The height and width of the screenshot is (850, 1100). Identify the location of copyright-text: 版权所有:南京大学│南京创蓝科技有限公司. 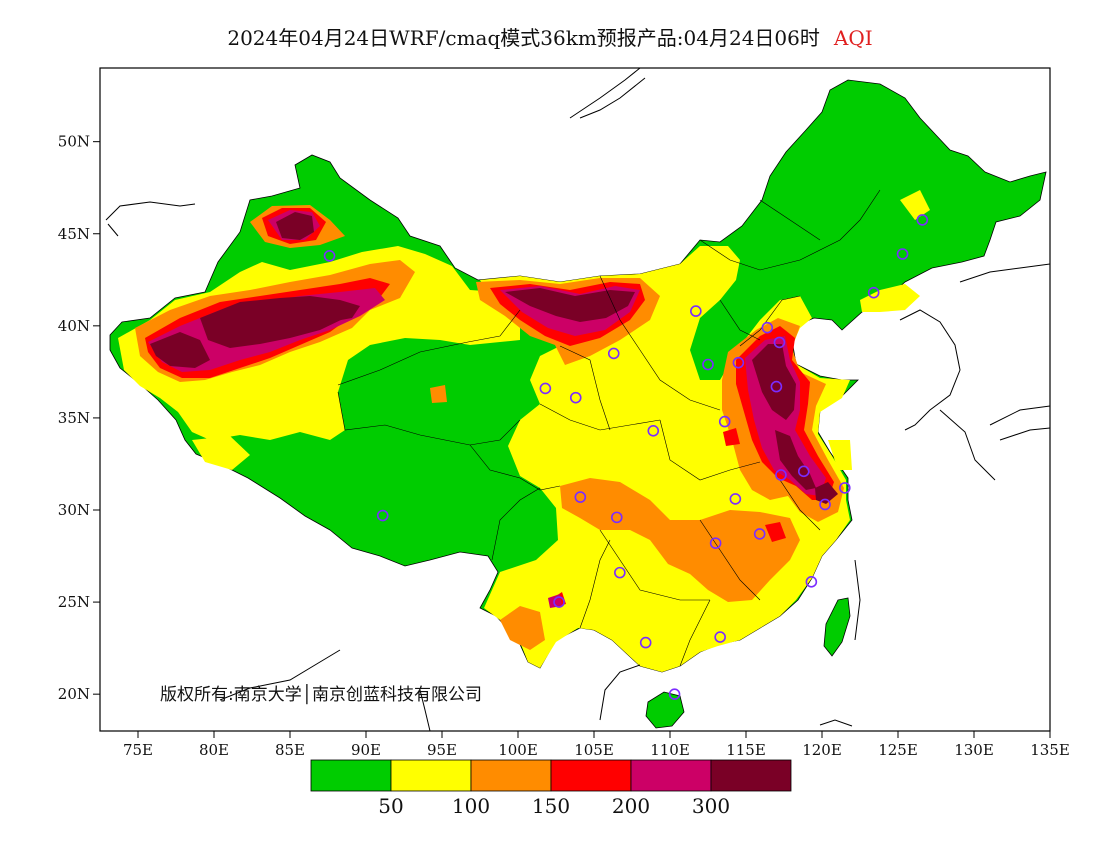
(321, 695).